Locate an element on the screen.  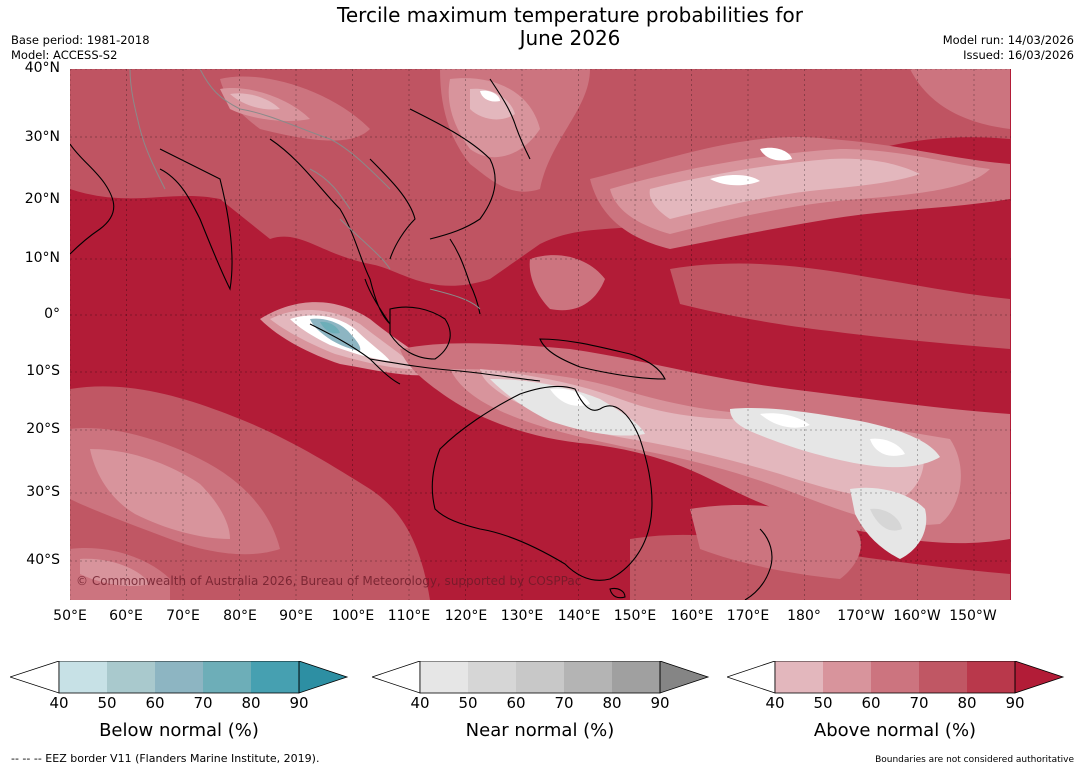
colorbar-ticks-near: 40 50 60 70 80 90 is located at coordinates (539, 704).